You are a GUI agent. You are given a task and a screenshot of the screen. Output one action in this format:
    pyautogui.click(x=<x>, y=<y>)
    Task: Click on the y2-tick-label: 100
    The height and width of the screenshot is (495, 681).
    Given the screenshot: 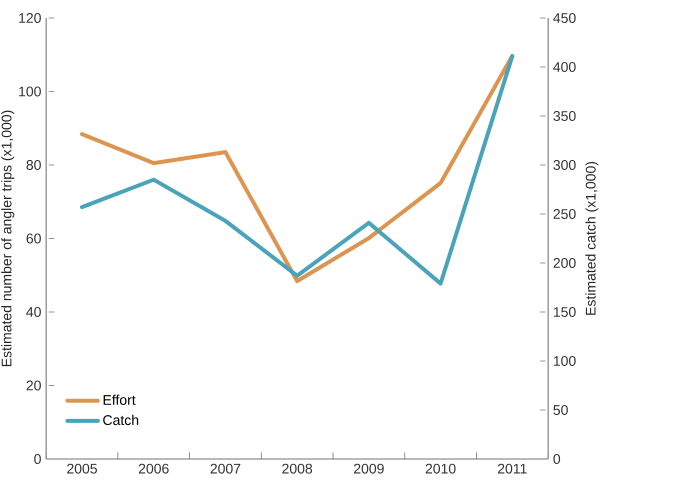 What is the action you would take?
    pyautogui.click(x=565, y=361)
    